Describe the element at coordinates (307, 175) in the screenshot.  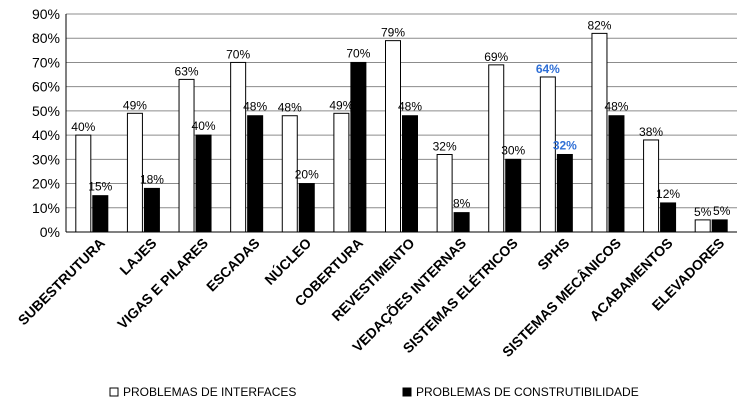
I see `data-label-construtibilidade: 20%` at that location.